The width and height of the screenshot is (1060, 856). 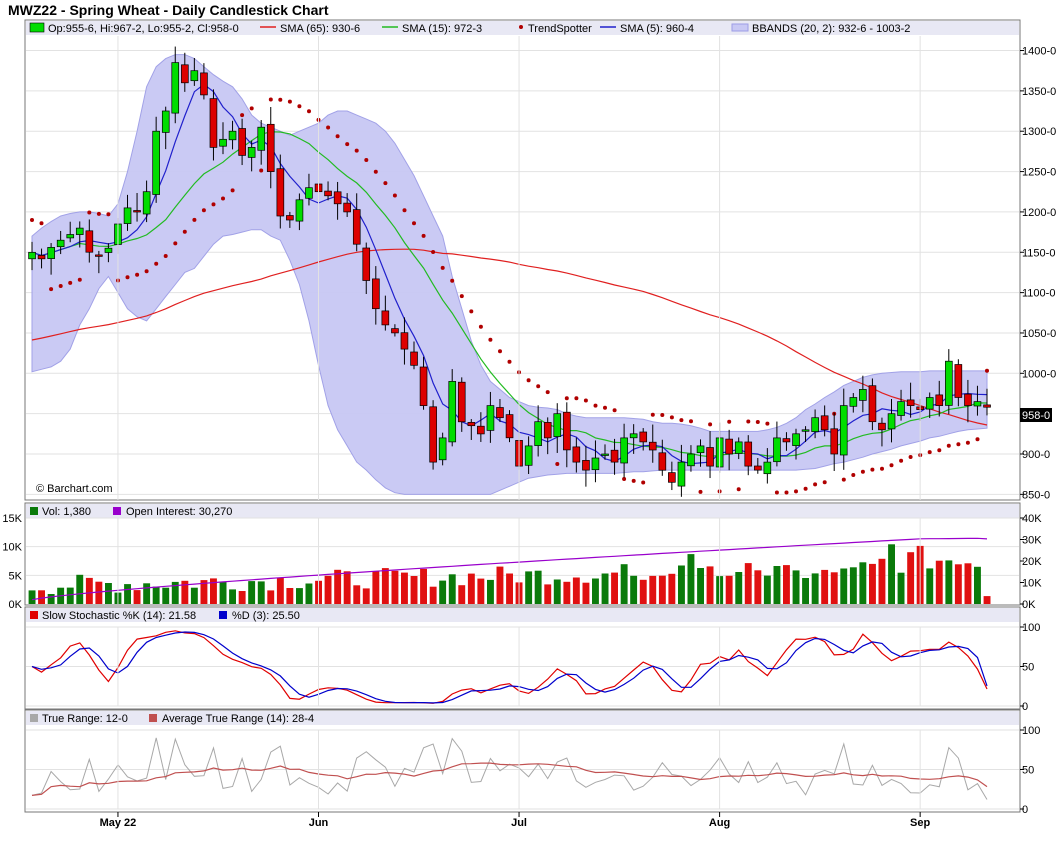 I want to click on stoch-grid, so click(x=522, y=666).